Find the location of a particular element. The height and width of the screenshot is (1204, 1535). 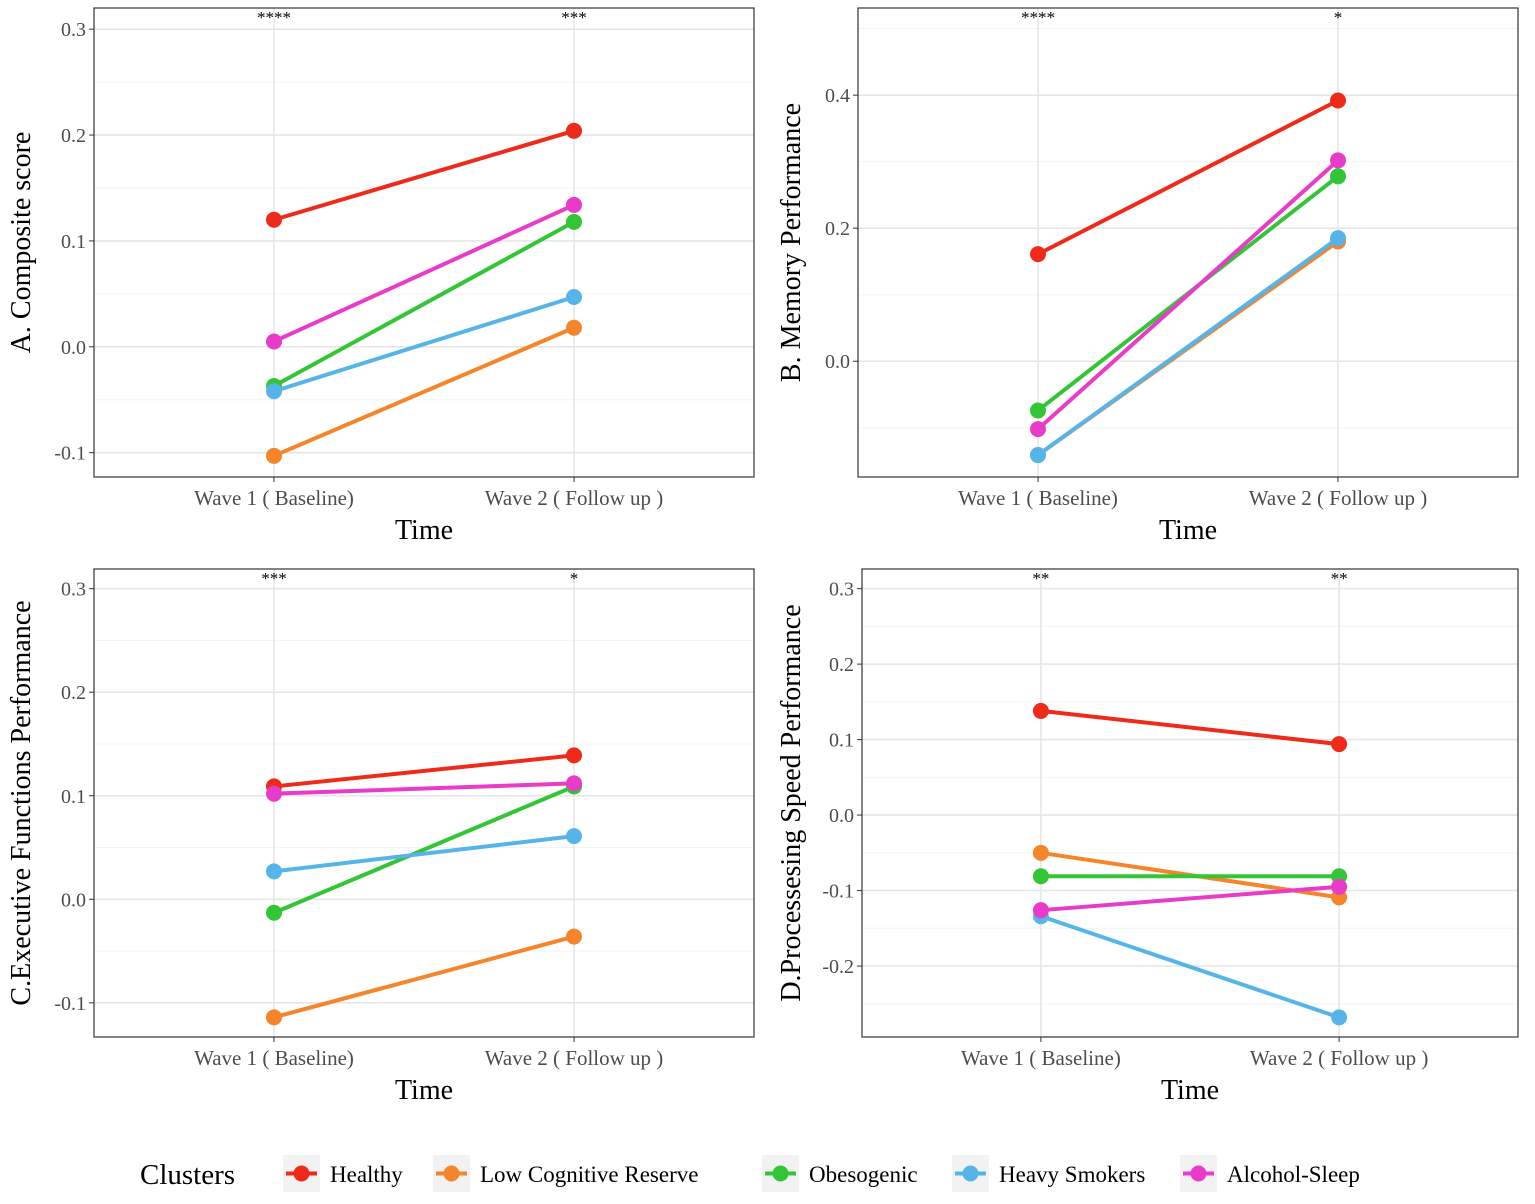

x-tick-label: Wave 2 ( Follow up ) is located at coordinates (574, 1058).